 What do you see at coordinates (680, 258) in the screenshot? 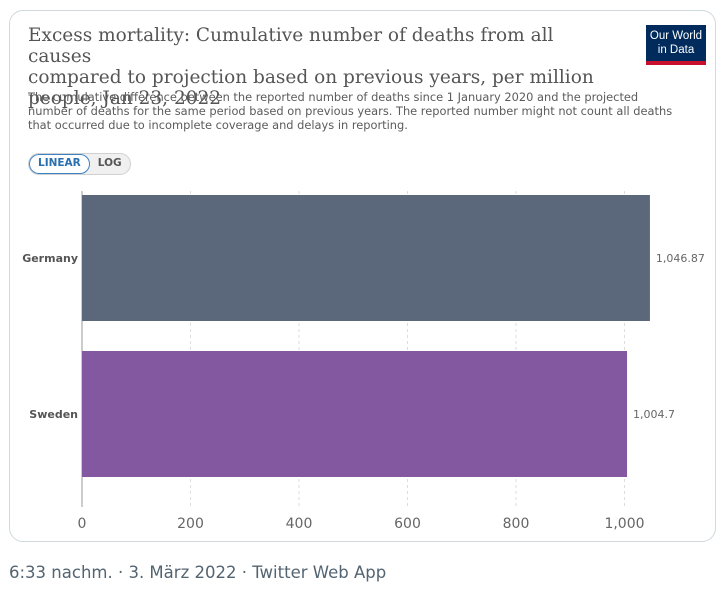
I see `data-label: 1,046.87` at bounding box center [680, 258].